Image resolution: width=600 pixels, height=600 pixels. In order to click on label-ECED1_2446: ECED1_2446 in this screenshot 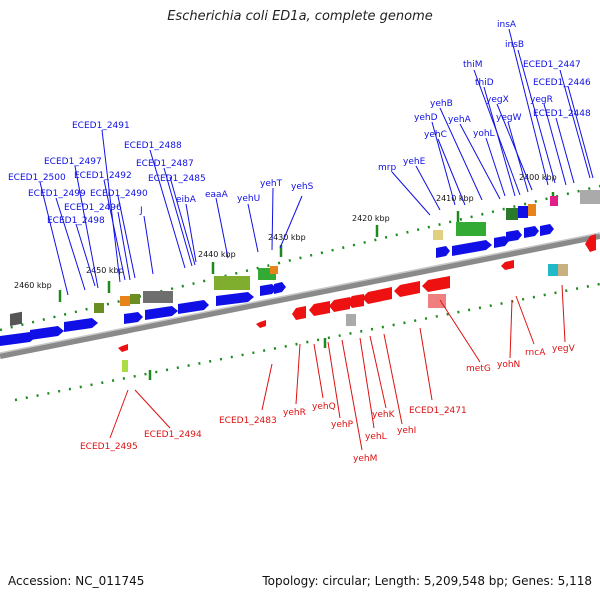, I will do `click(562, 83)`.